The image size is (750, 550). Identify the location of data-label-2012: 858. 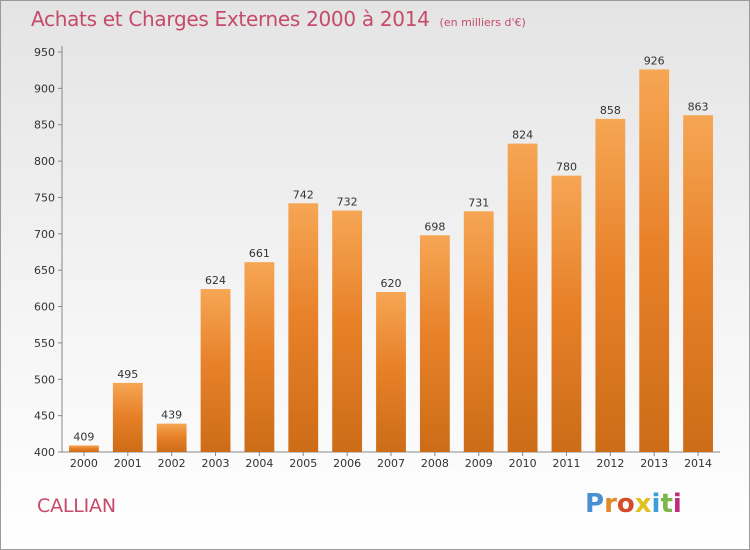
(610, 110).